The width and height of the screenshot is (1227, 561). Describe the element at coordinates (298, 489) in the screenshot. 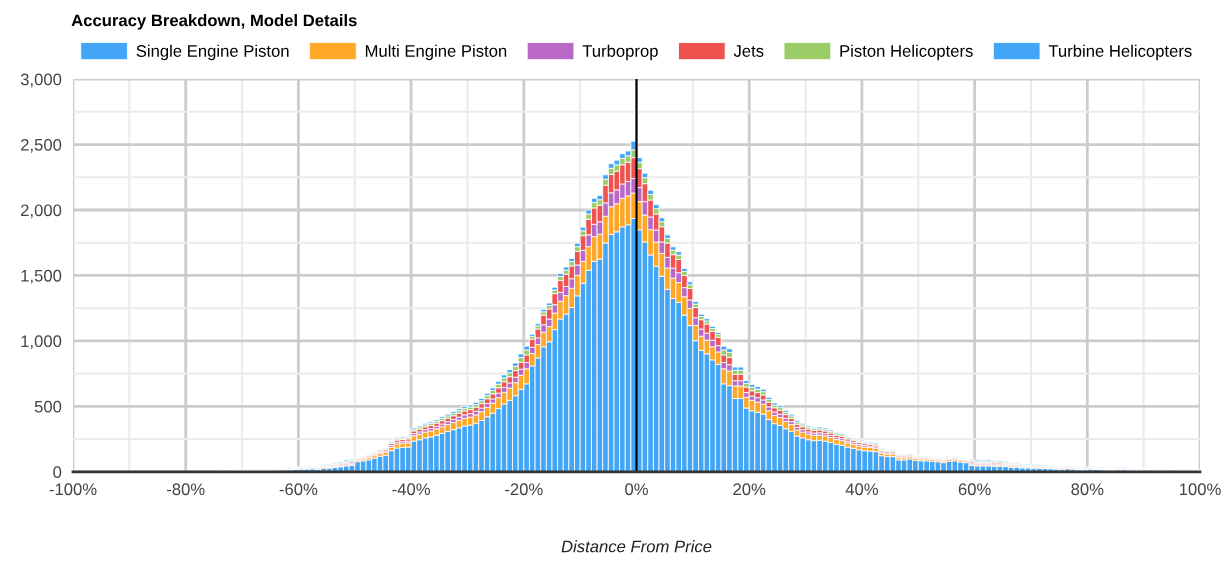

I see `x-tick-label: -60%` at that location.